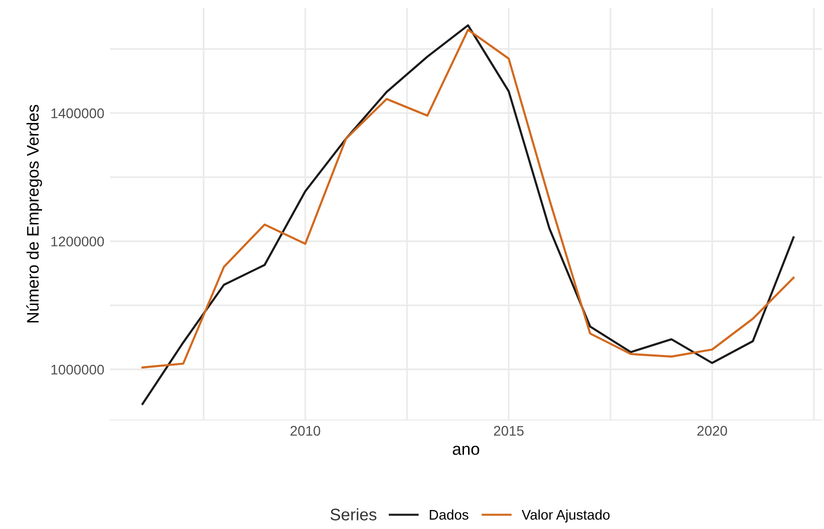 The width and height of the screenshot is (824, 529). I want to click on y-tick-label: 1000000, so click(77, 369).